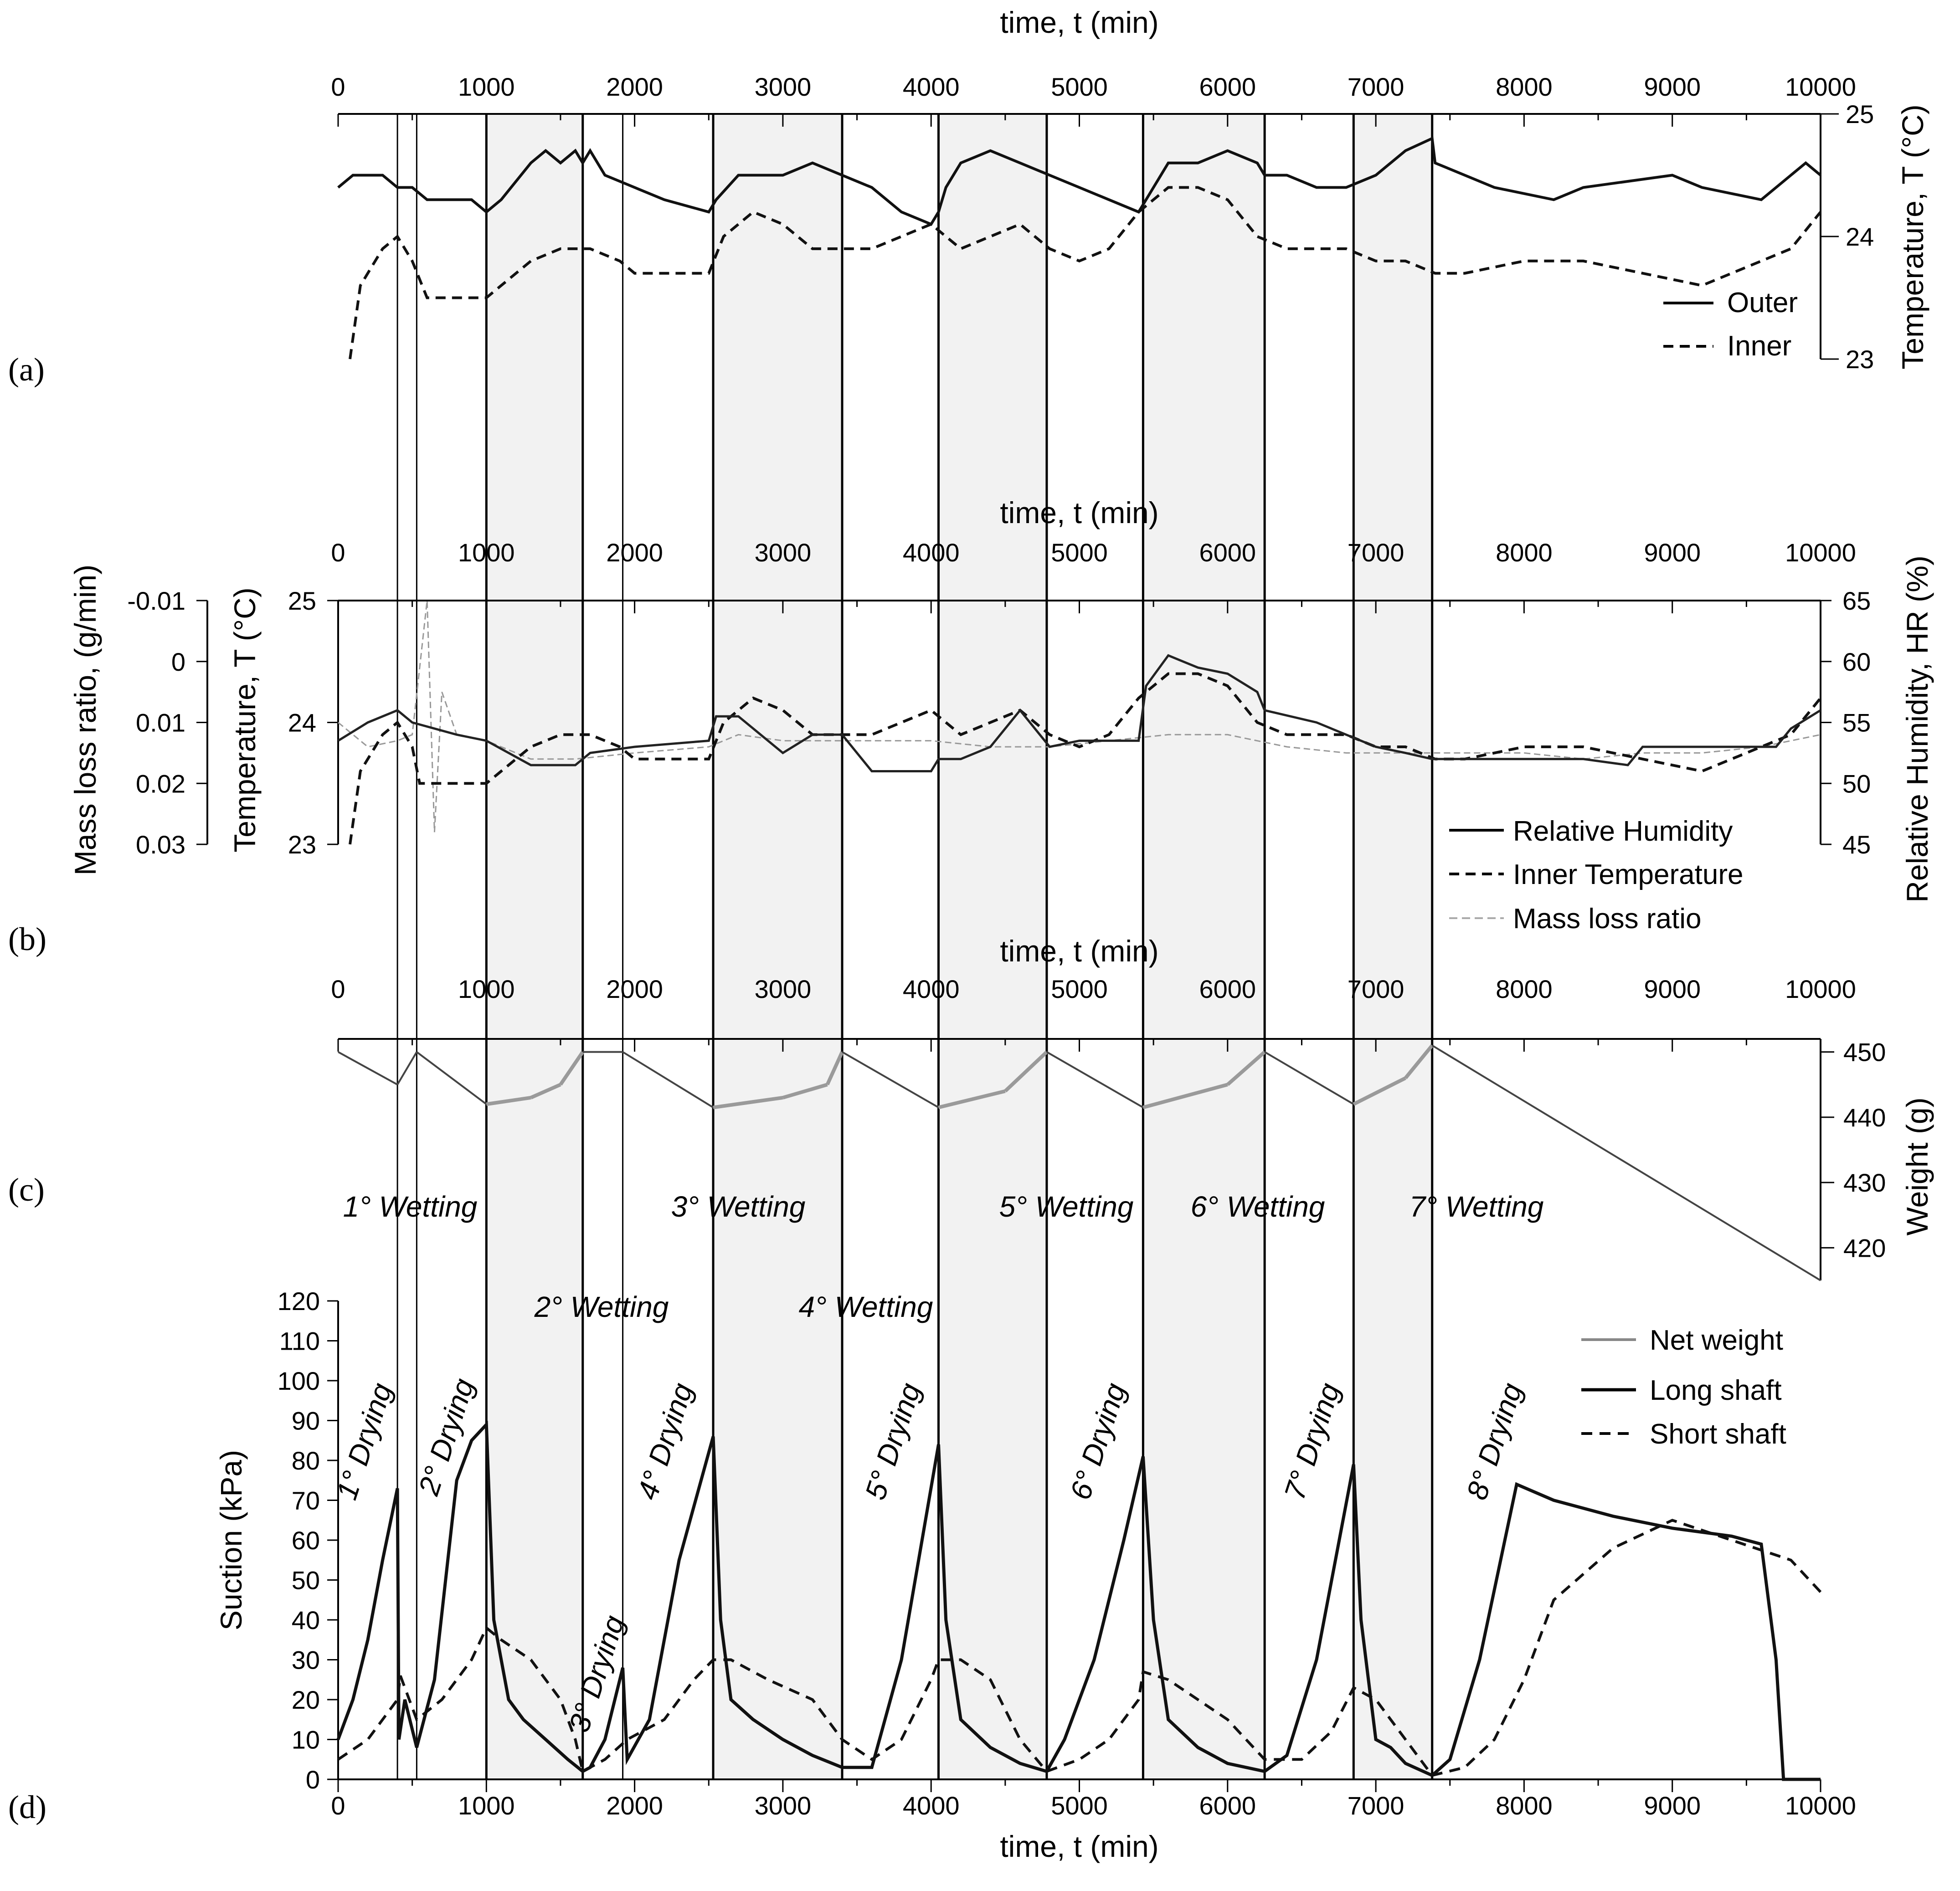 Image resolution: width=1960 pixels, height=1891 pixels. Describe the element at coordinates (178, 661) in the screenshot. I see `y-axis-mass-tick-label: 0` at that location.